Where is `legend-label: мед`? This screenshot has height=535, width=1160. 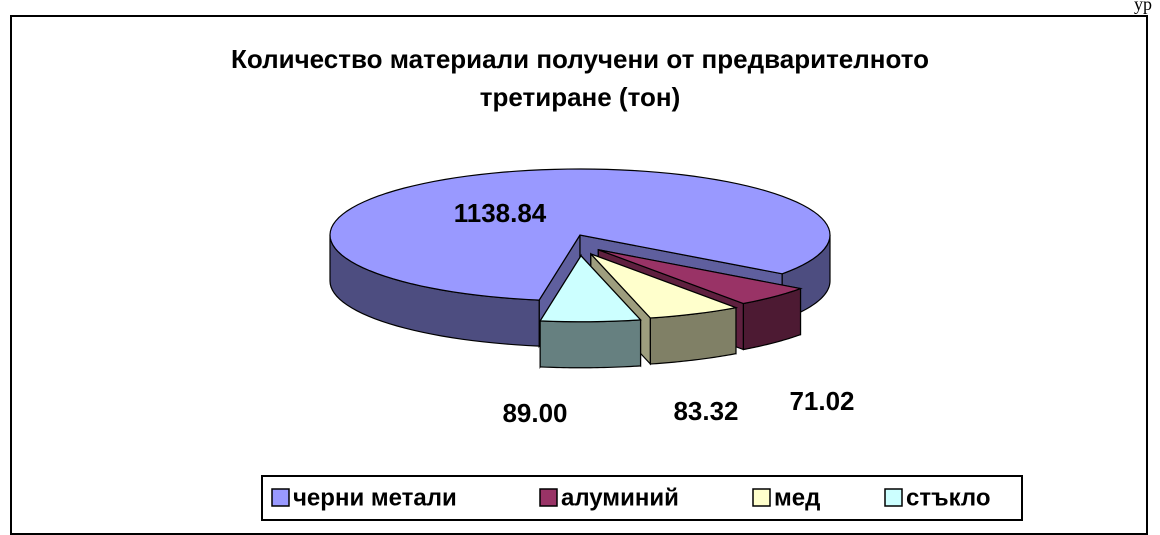
legend-label: мед is located at coordinates (797, 497).